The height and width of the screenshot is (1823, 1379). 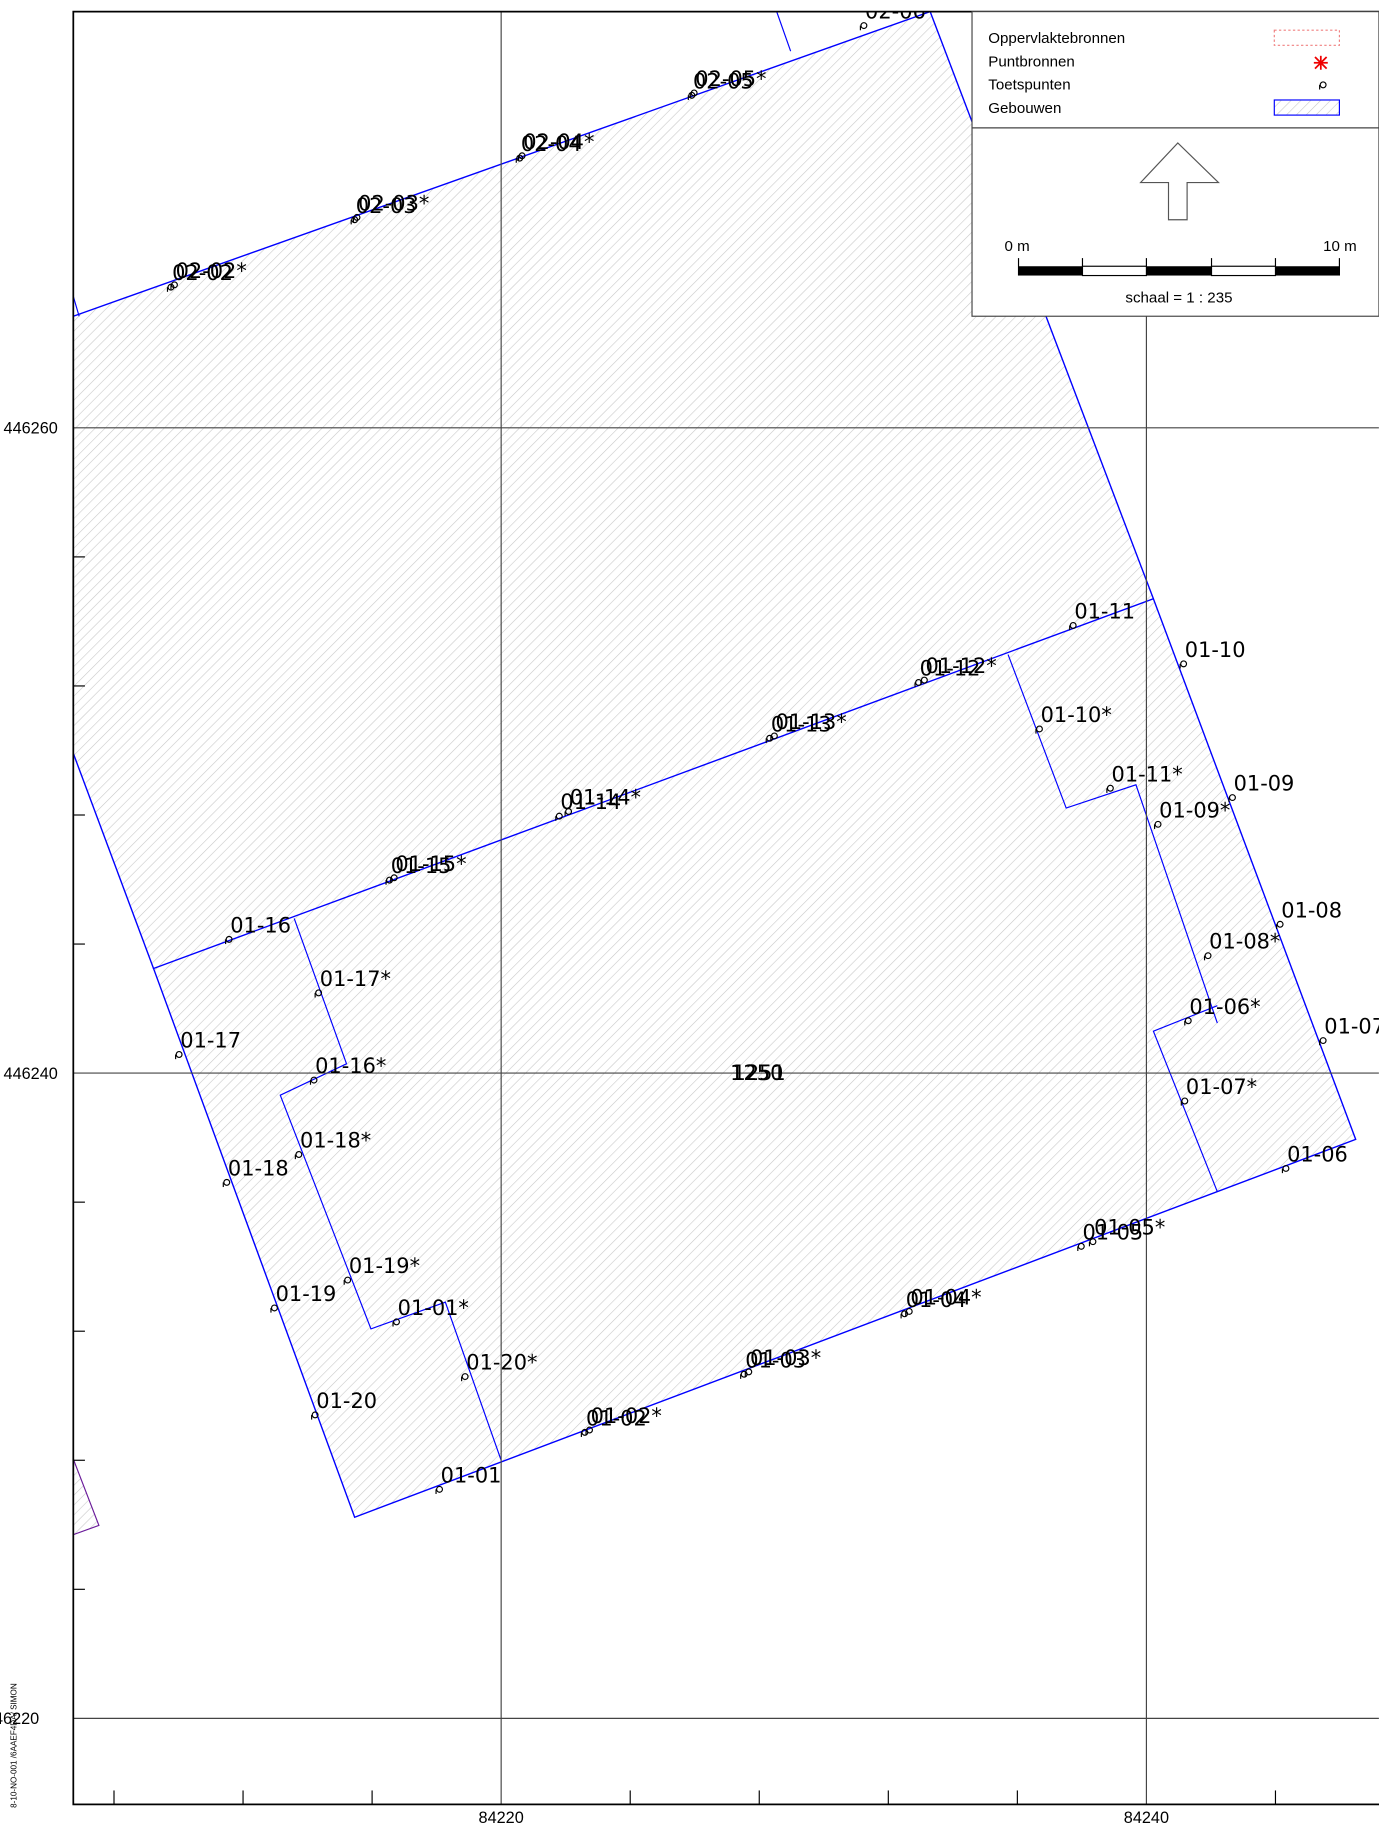 I want to click on point-label: 02-04*, so click(x=558, y=142).